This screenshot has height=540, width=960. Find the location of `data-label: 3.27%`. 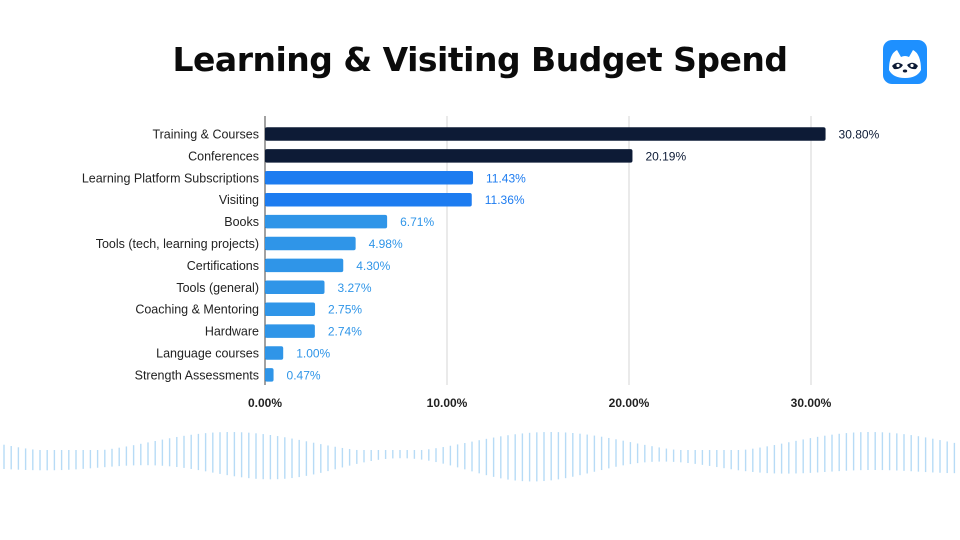

data-label: 3.27% is located at coordinates (355, 288).